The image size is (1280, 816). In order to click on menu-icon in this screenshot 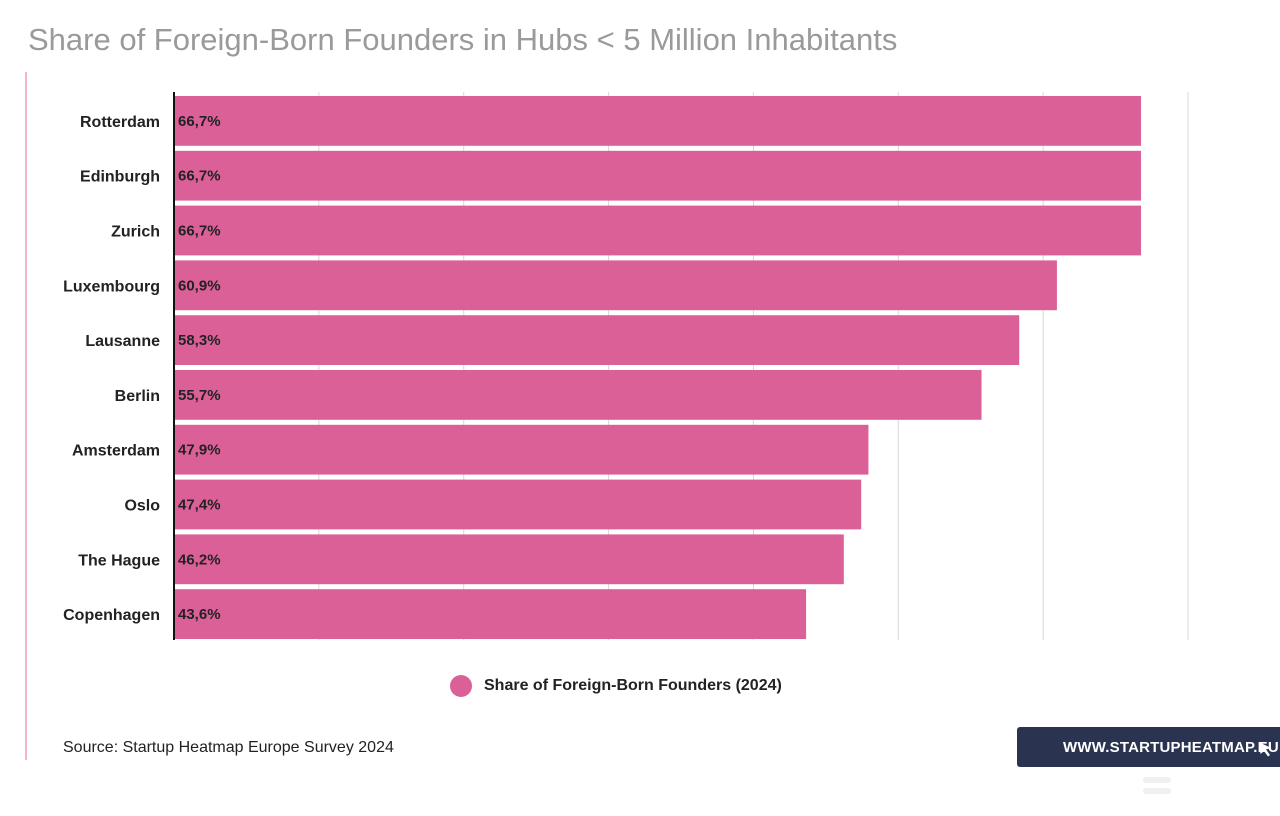, I will do `click(1157, 791)`.